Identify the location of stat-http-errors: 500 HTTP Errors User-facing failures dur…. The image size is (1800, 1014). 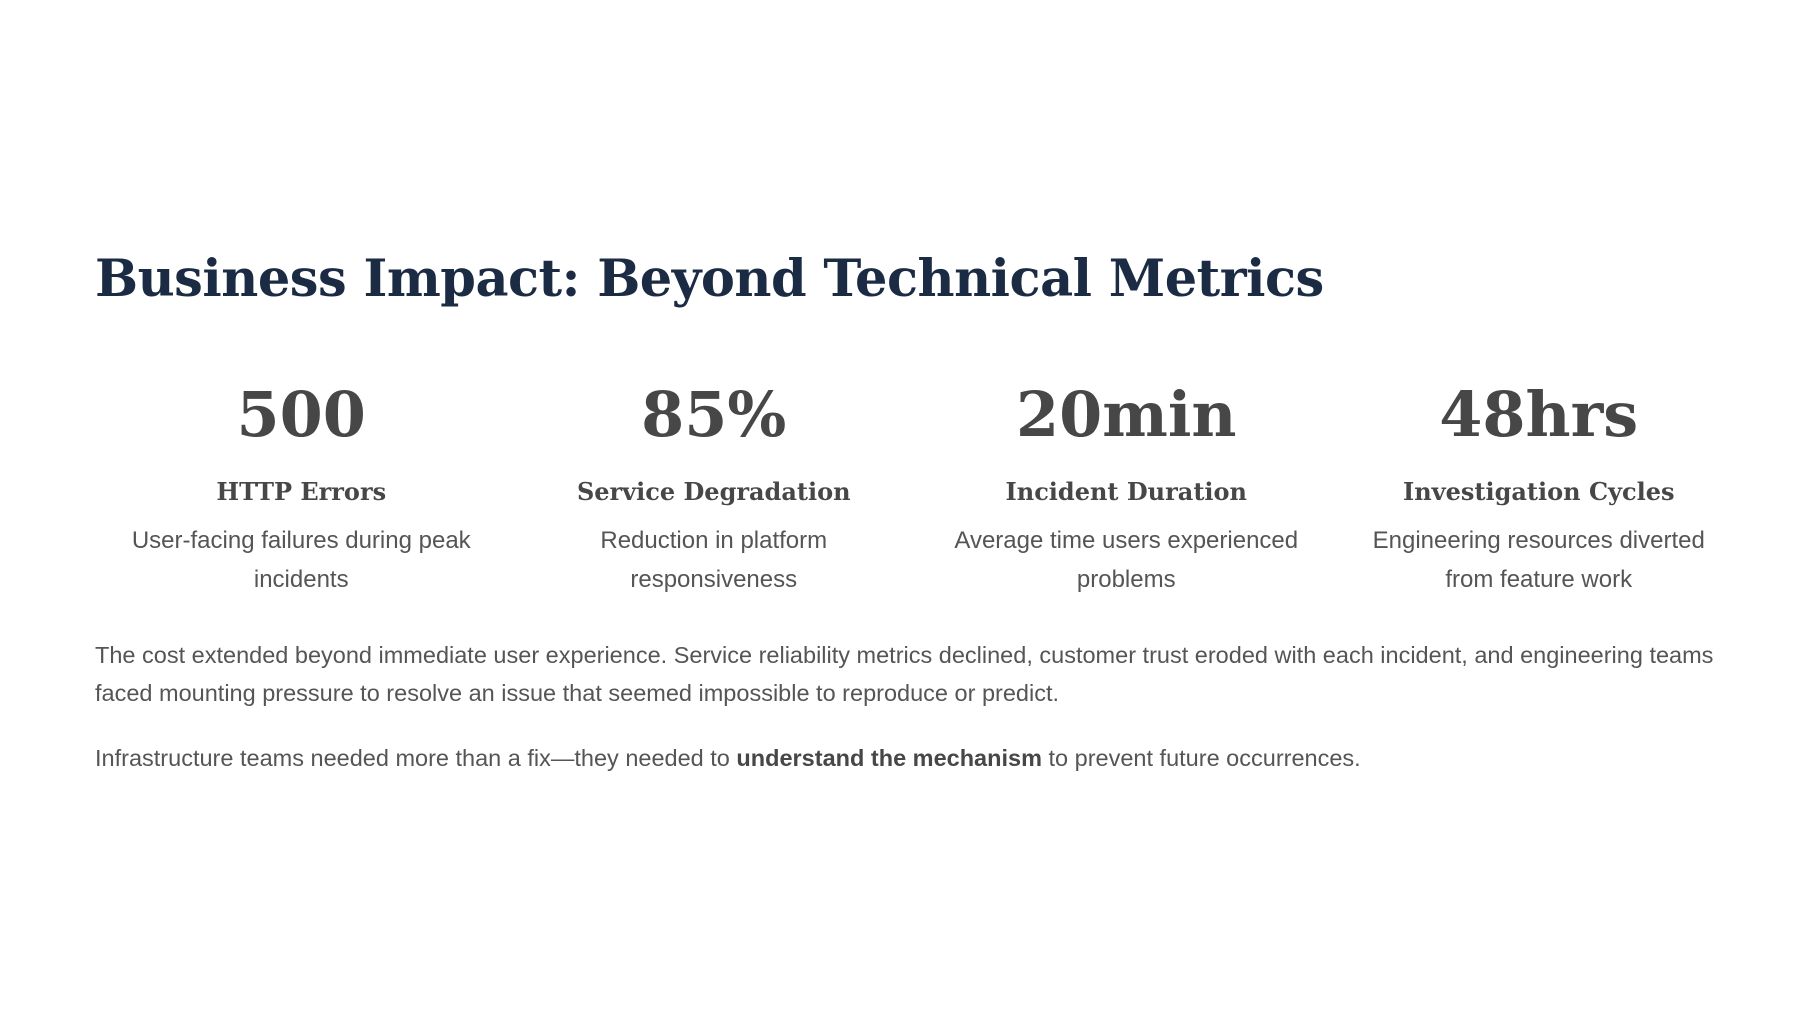
(301, 495).